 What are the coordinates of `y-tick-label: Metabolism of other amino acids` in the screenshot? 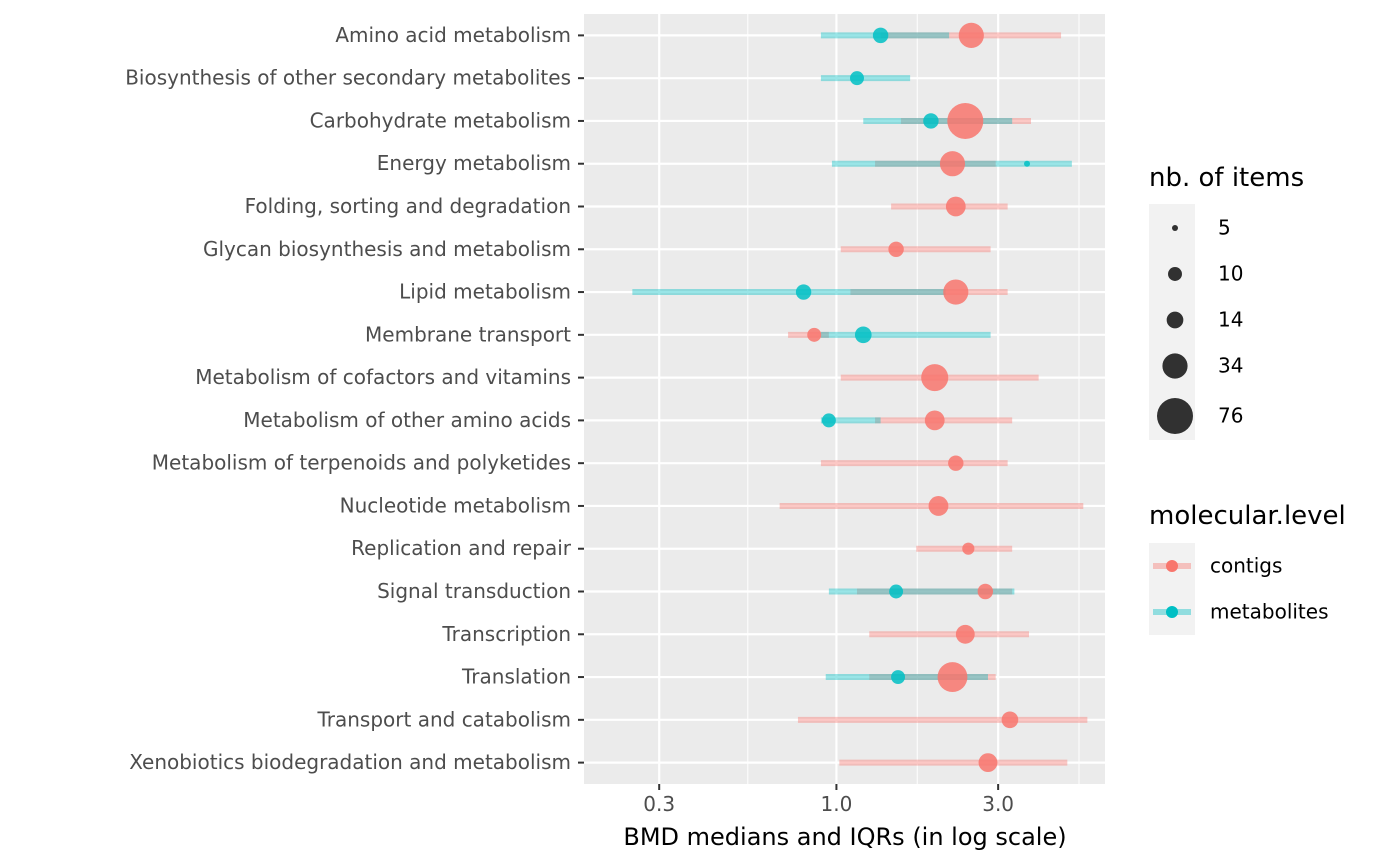 It's located at (407, 420).